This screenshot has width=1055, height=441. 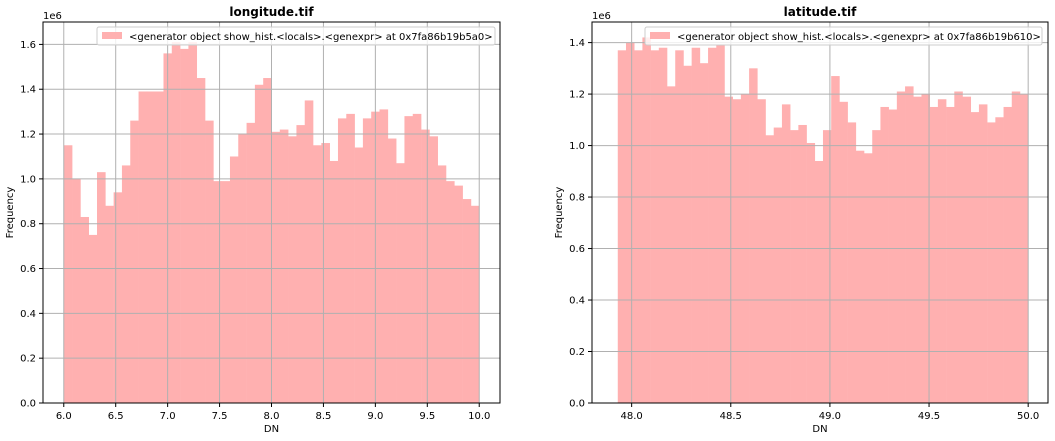 What do you see at coordinates (168, 416) in the screenshot?
I see `x-tick-label: 7.0` at bounding box center [168, 416].